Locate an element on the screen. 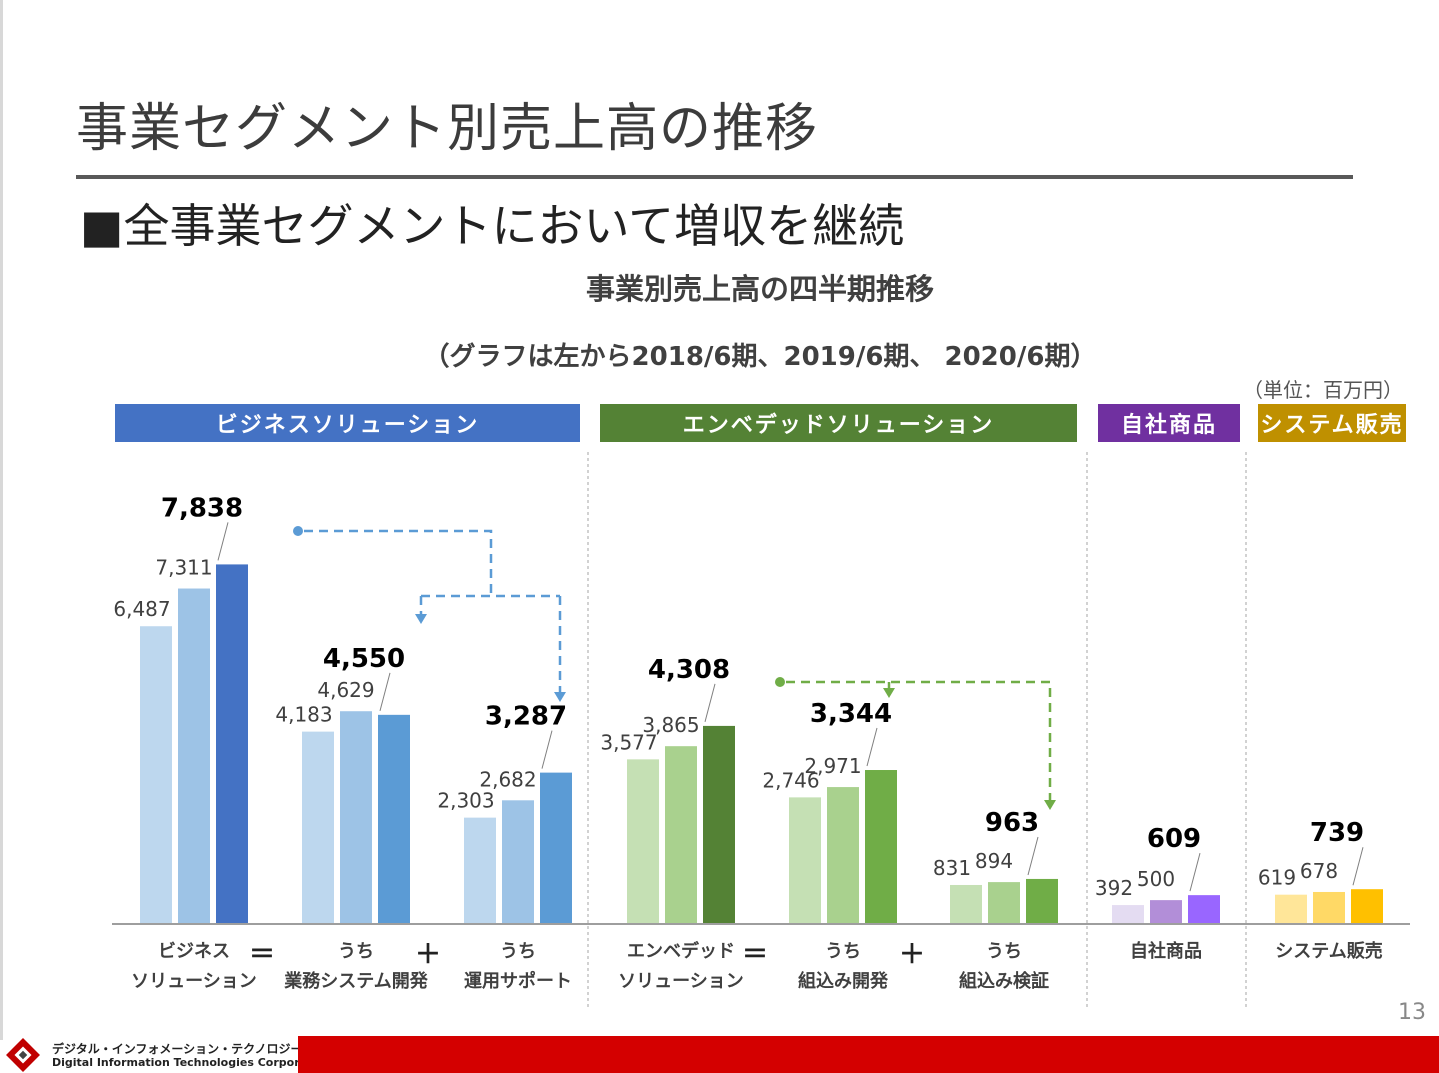  leader-line-g0 is located at coordinates (223, 541).